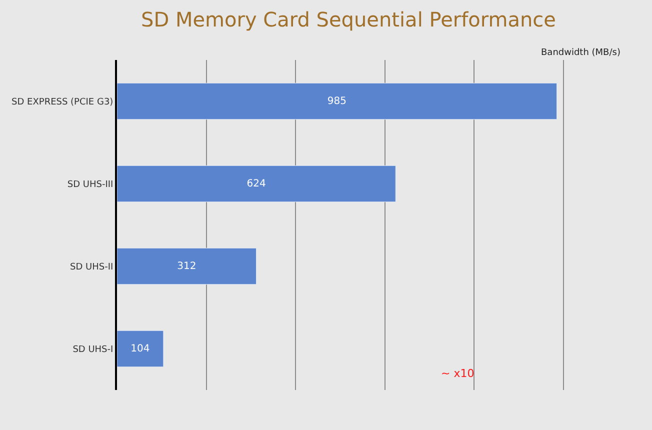 Image resolution: width=652 pixels, height=430 pixels. I want to click on chart-title: SD Memory Card Sequential Performance, so click(348, 19).